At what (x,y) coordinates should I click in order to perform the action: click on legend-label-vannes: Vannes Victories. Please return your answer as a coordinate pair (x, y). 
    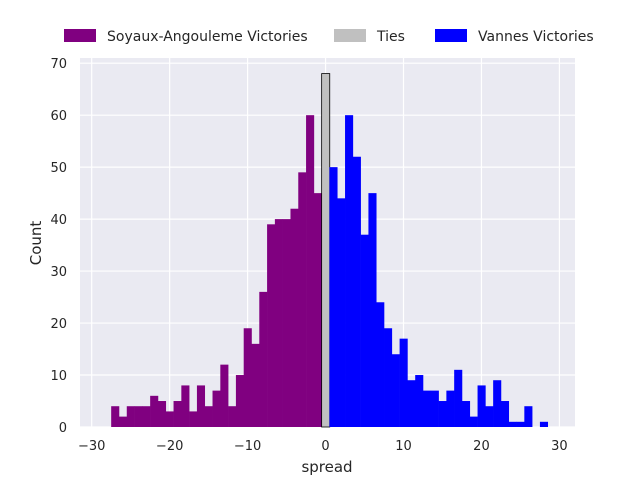
    Looking at the image, I should click on (536, 37).